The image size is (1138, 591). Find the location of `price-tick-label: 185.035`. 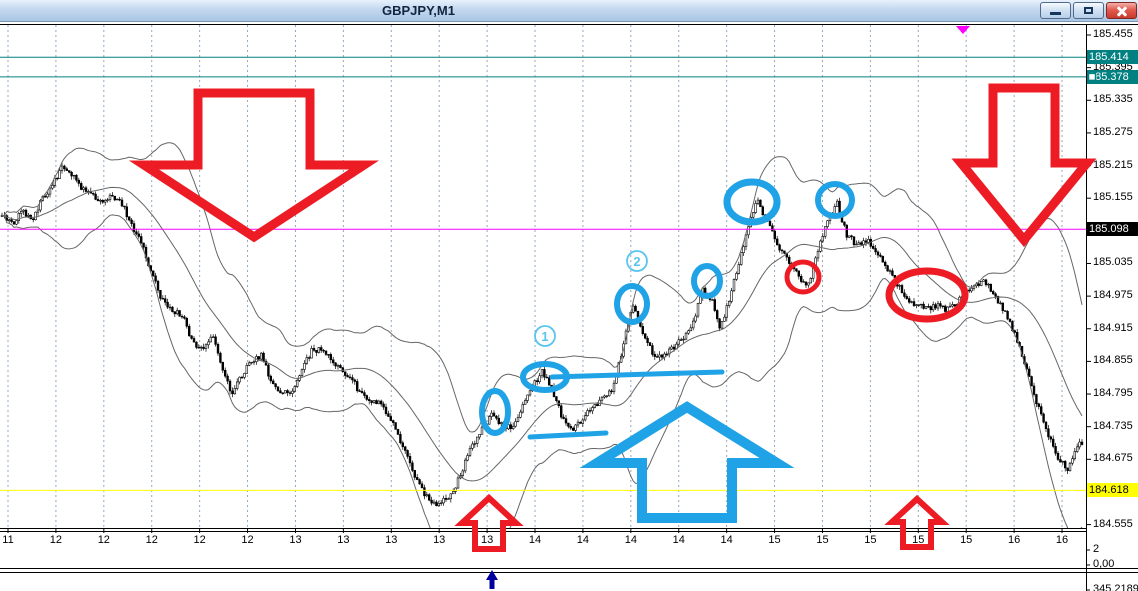

price-tick-label: 185.035 is located at coordinates (1113, 262).